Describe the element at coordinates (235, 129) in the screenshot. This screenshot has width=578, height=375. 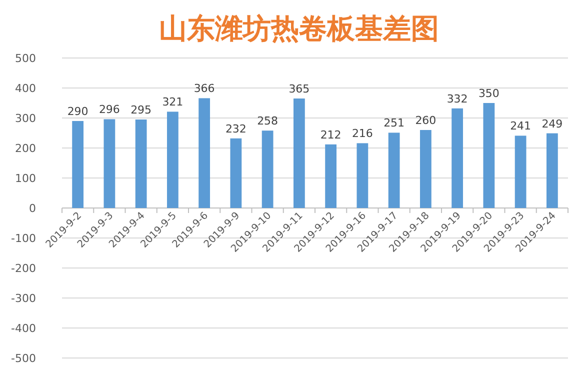
I see `data-label: 232` at that location.